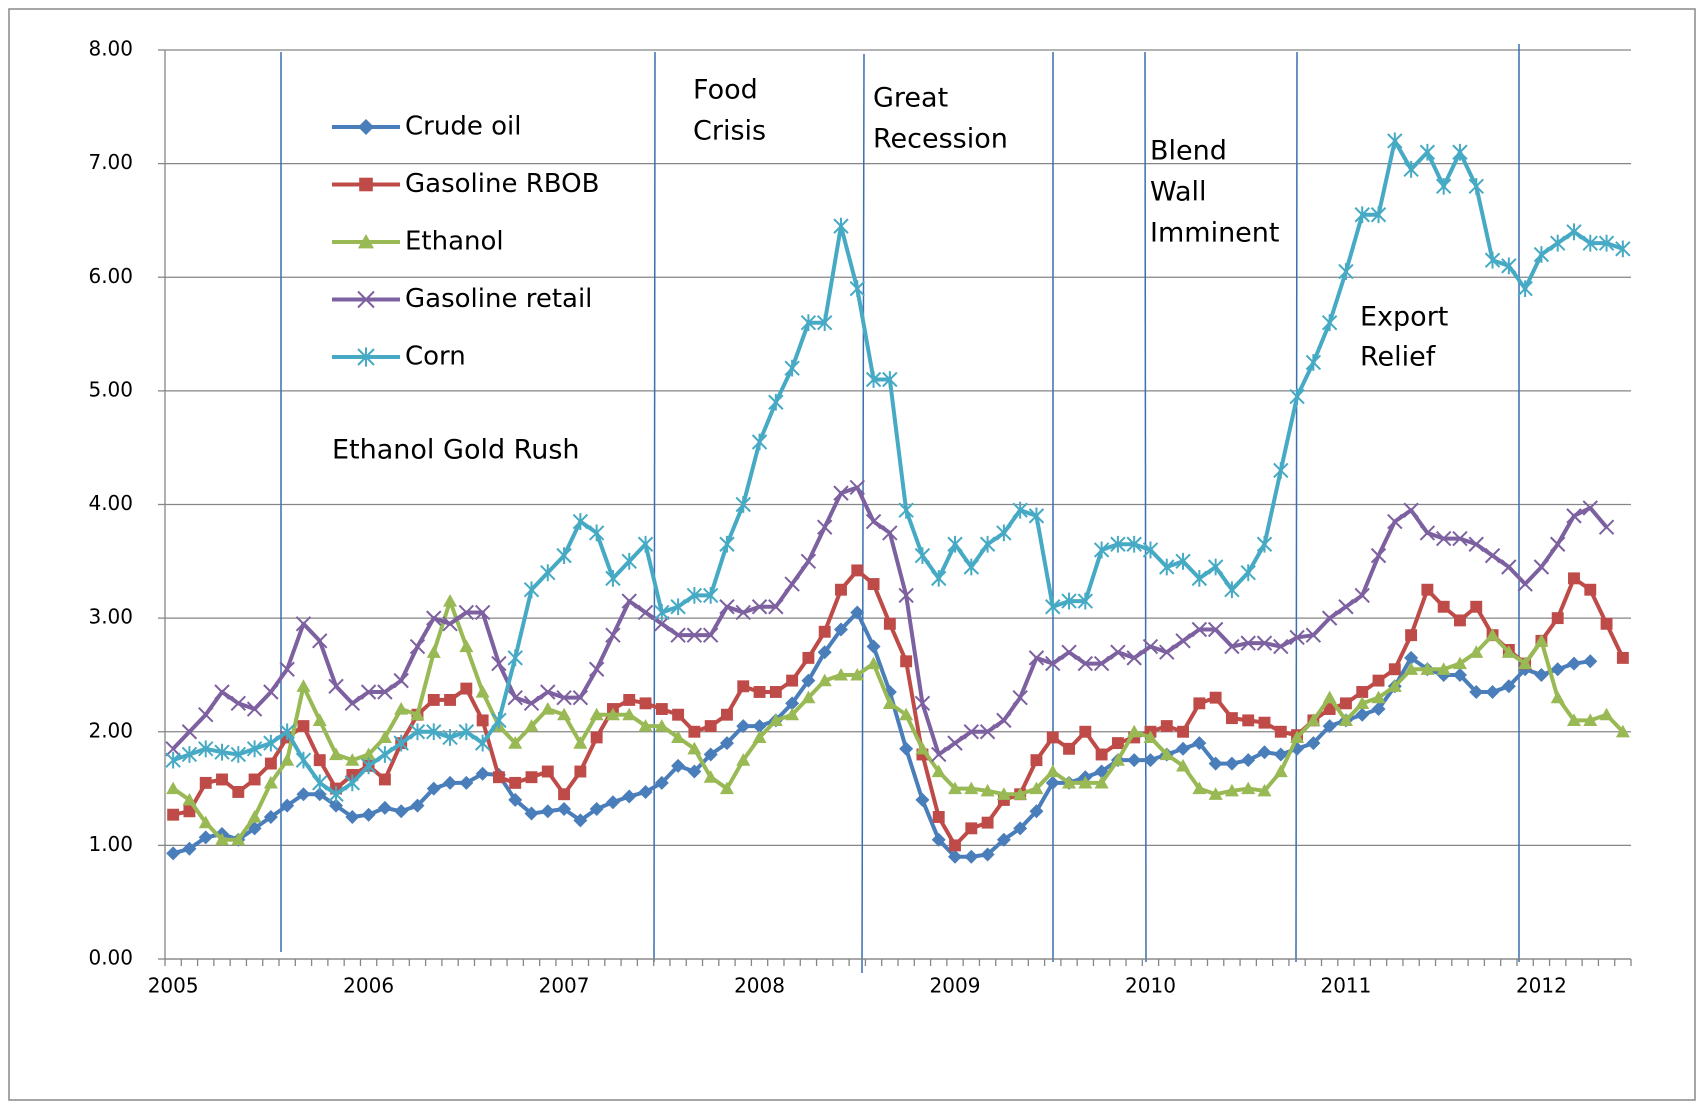 The width and height of the screenshot is (1705, 1109). What do you see at coordinates (1188, 151) in the screenshot?
I see `annotation: Blend` at bounding box center [1188, 151].